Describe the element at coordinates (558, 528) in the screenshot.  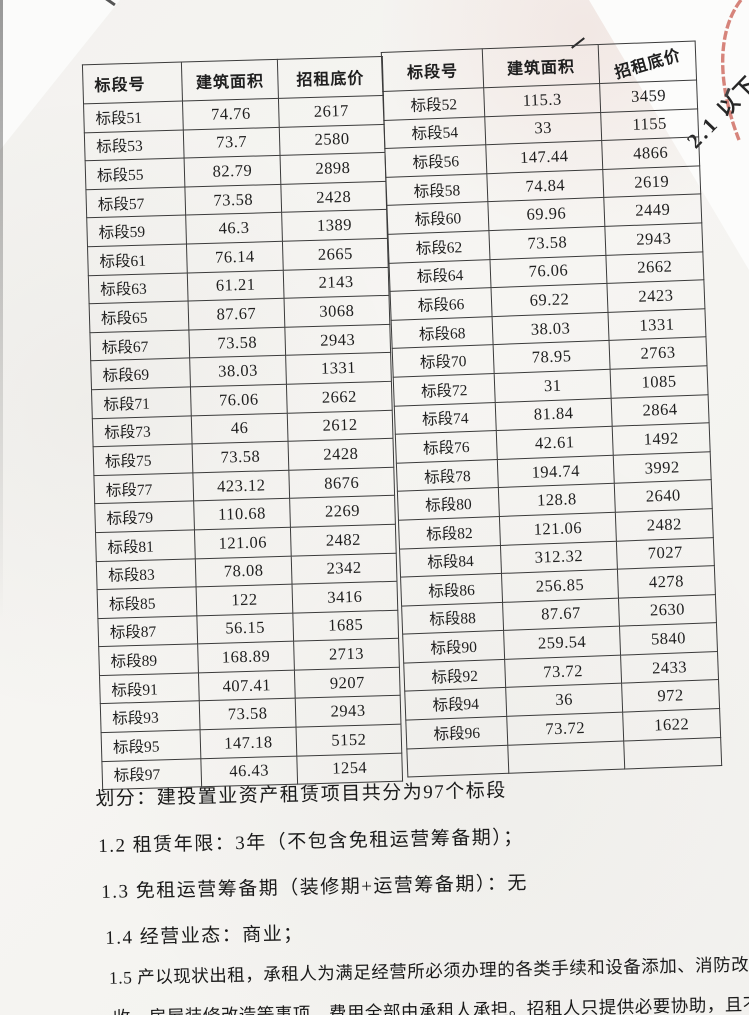
I see `building-area-cell: 121.06` at that location.